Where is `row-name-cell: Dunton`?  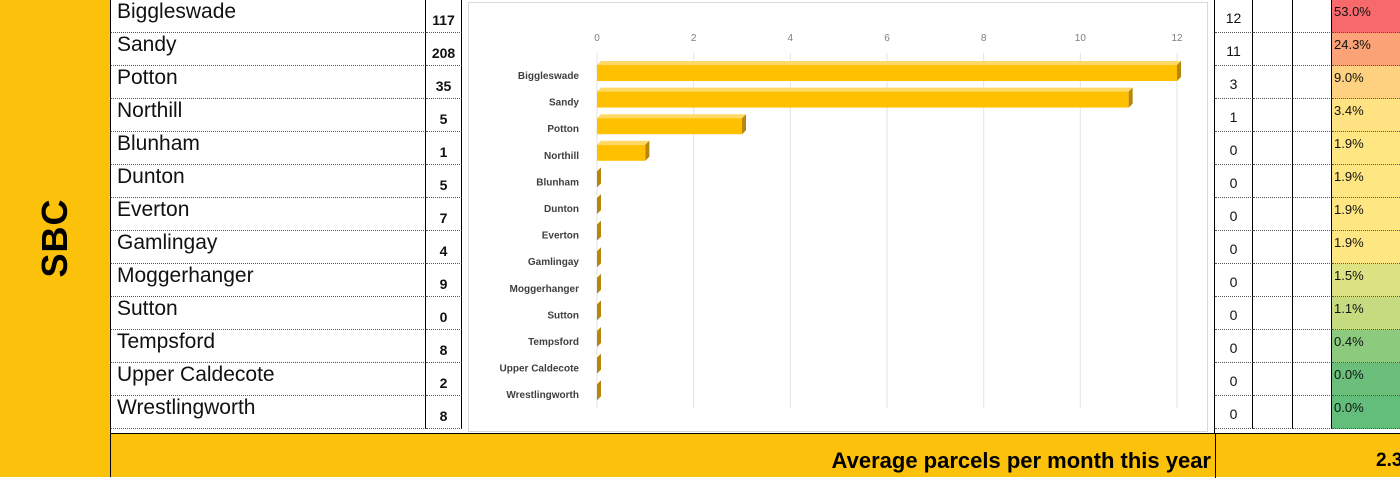 row-name-cell: Dunton is located at coordinates (268, 181).